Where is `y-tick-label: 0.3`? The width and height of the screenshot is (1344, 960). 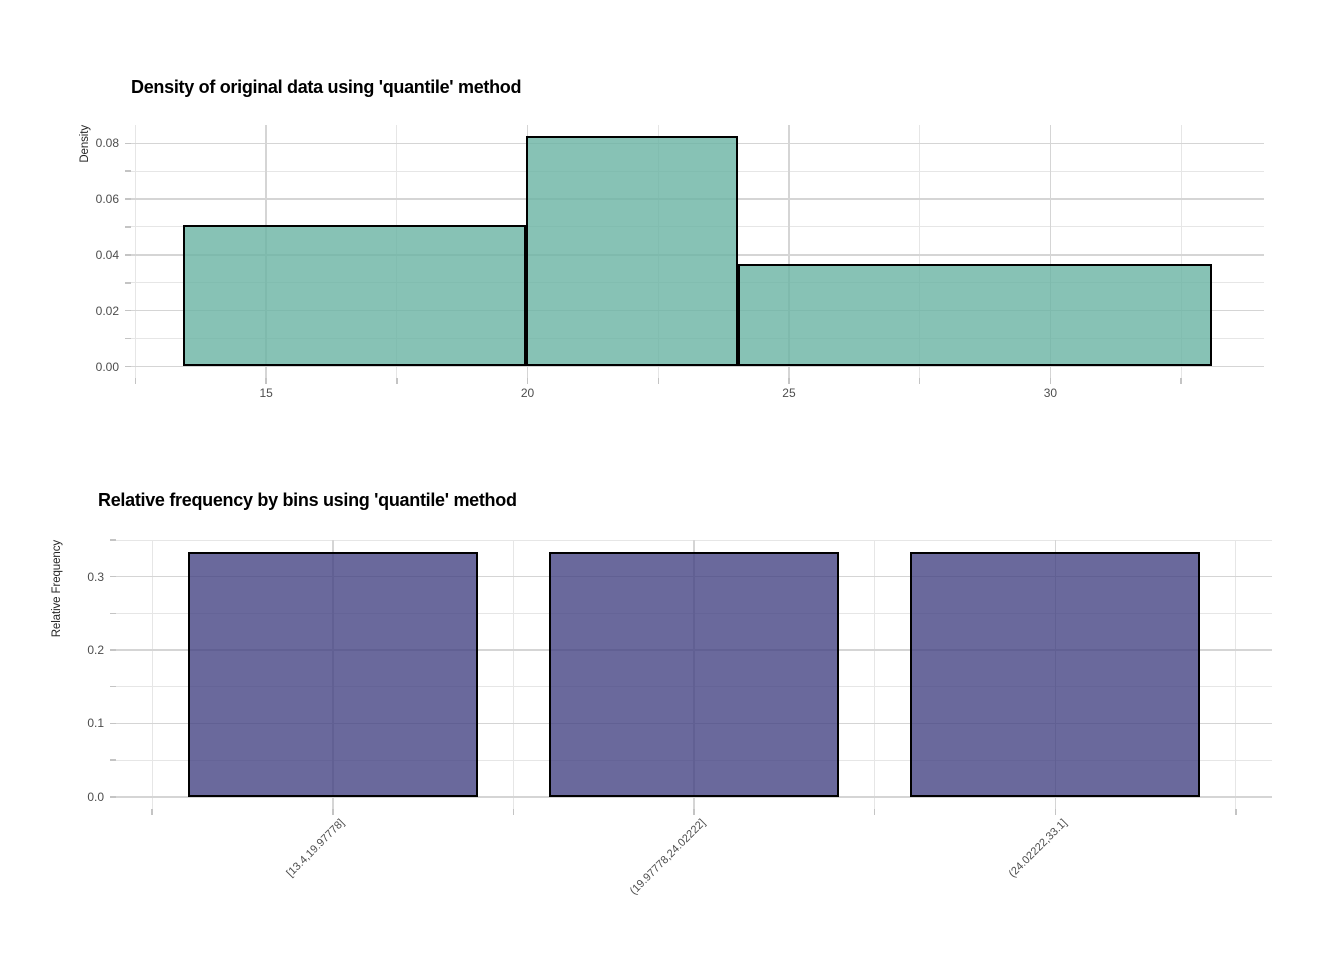
y-tick-label: 0.3 is located at coordinates (95, 576).